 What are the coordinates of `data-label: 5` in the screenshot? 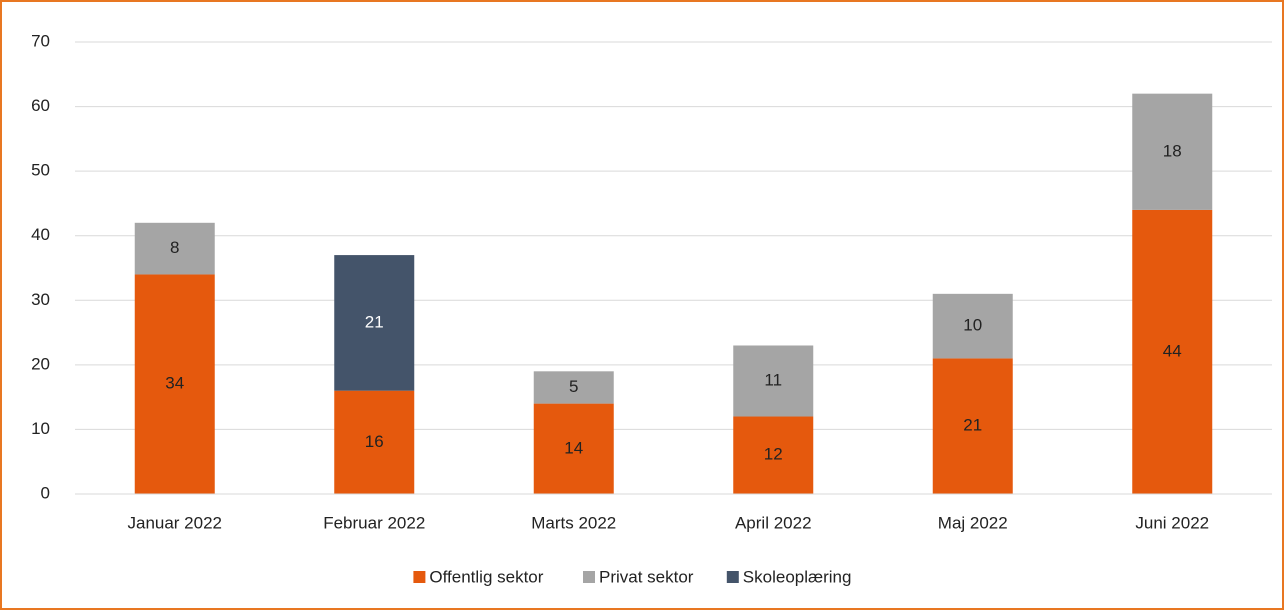 It's located at (573, 386).